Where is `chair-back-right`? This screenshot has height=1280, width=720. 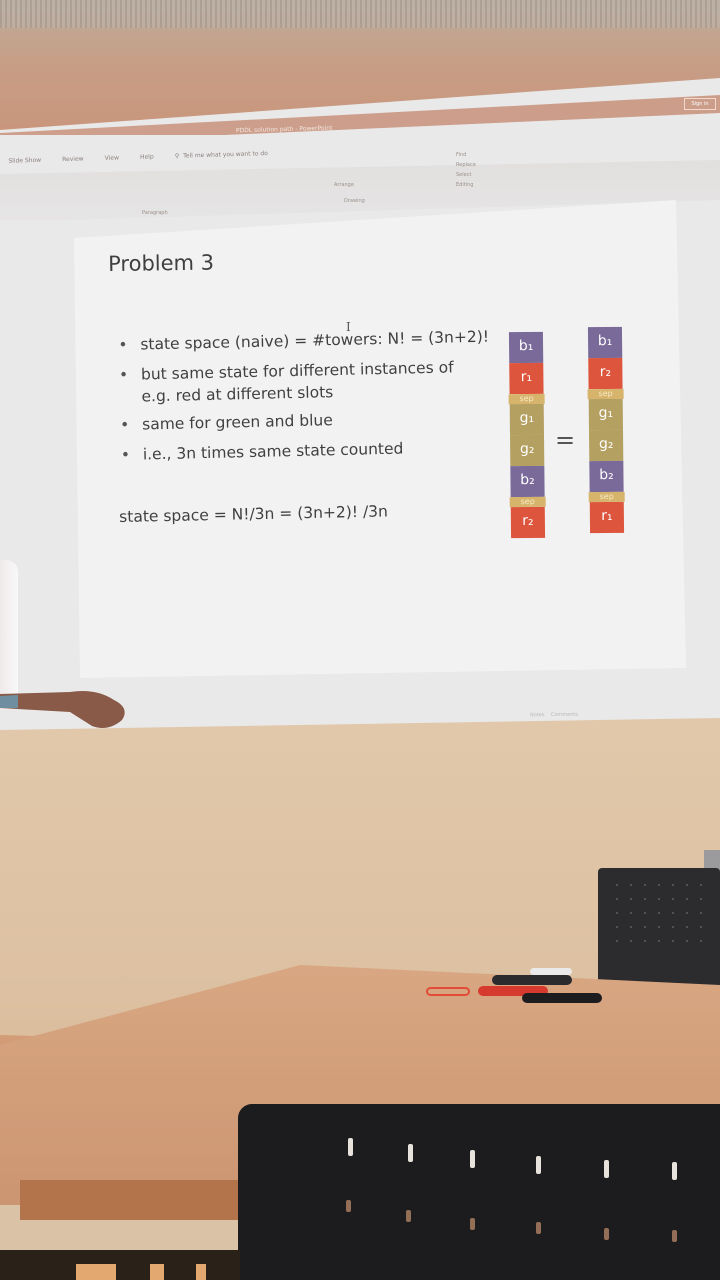
chair-back-right is located at coordinates (659, 927).